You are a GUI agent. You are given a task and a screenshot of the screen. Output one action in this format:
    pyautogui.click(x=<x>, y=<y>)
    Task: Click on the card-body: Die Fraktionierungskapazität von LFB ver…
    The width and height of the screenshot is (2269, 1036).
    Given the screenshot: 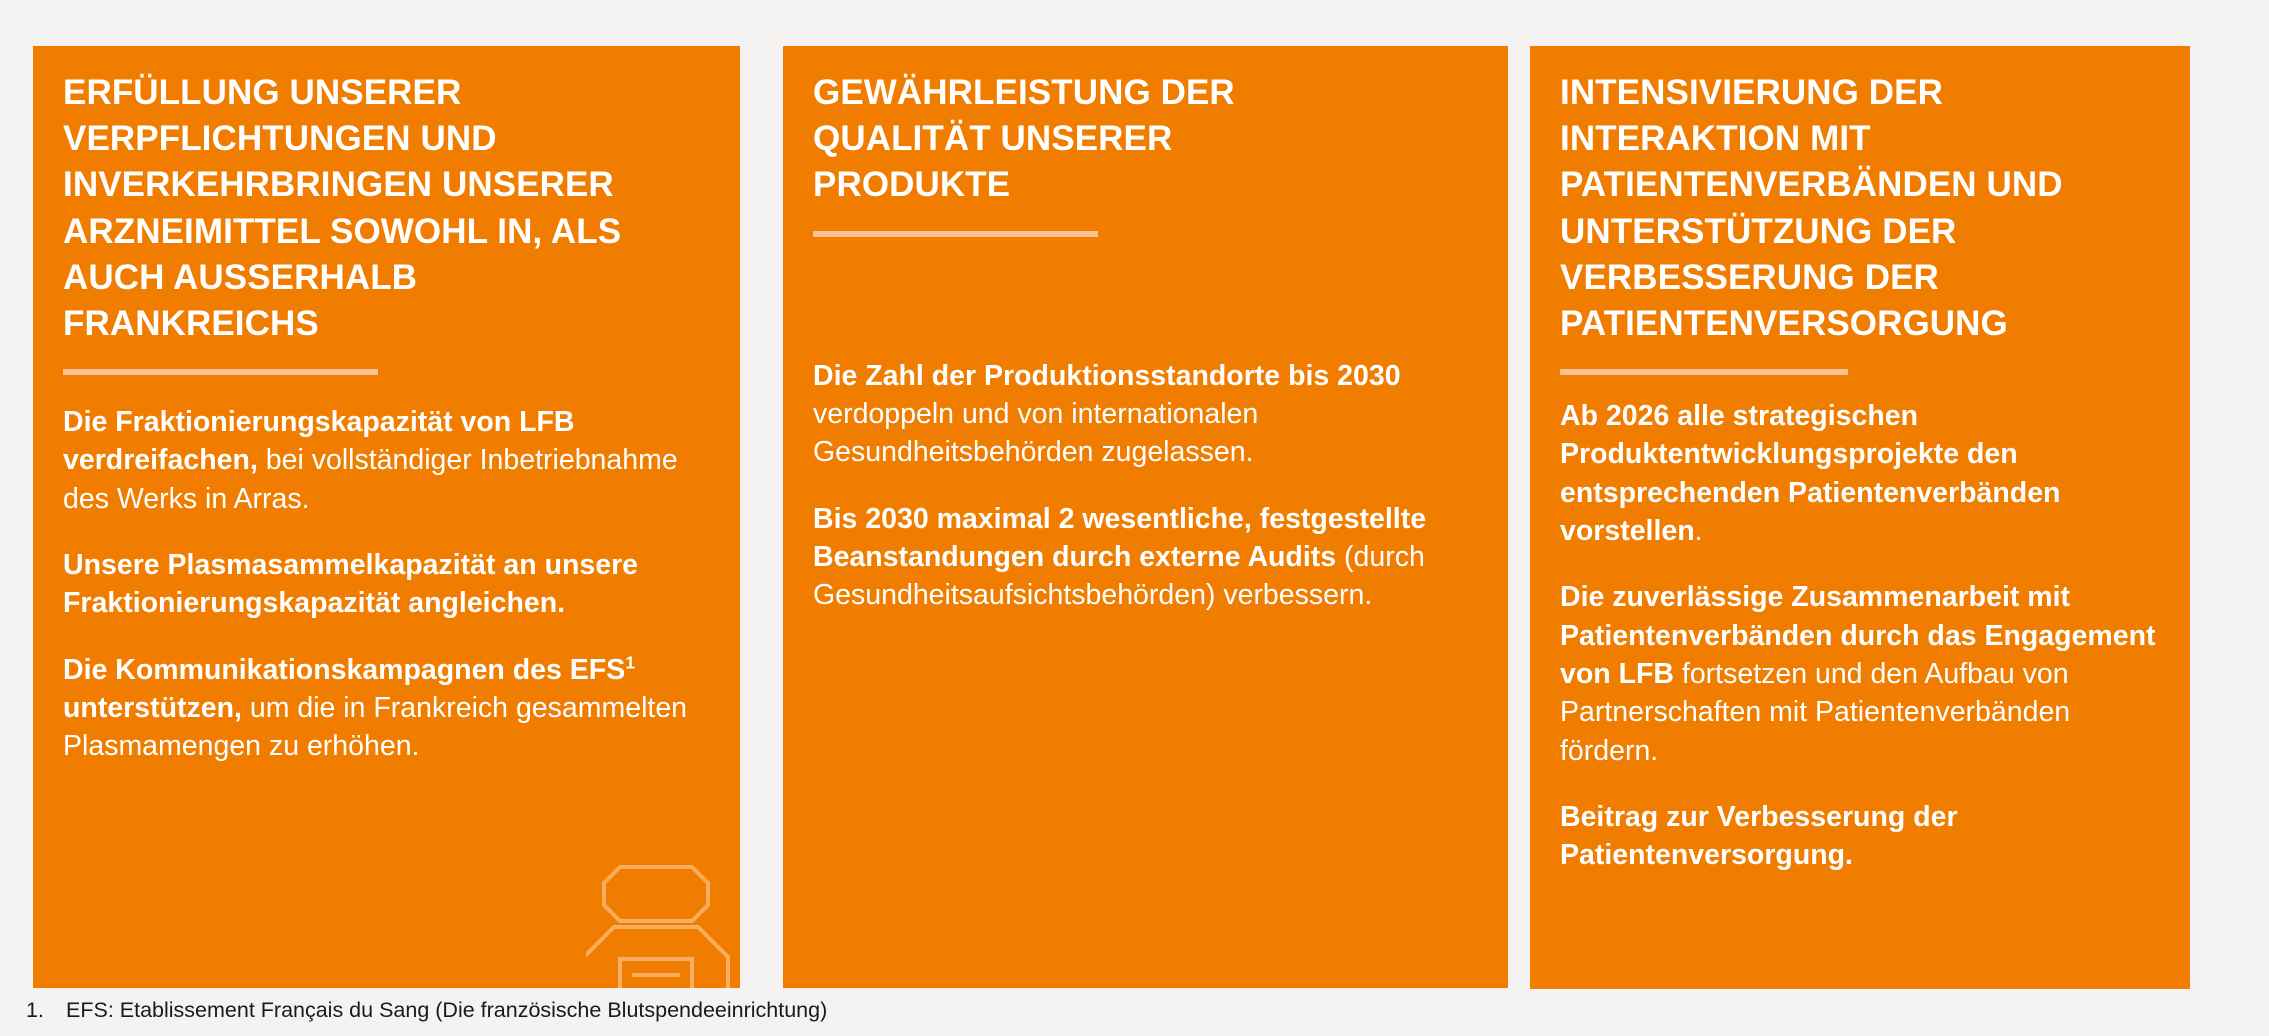 What is the action you would take?
    pyautogui.click(x=386, y=584)
    